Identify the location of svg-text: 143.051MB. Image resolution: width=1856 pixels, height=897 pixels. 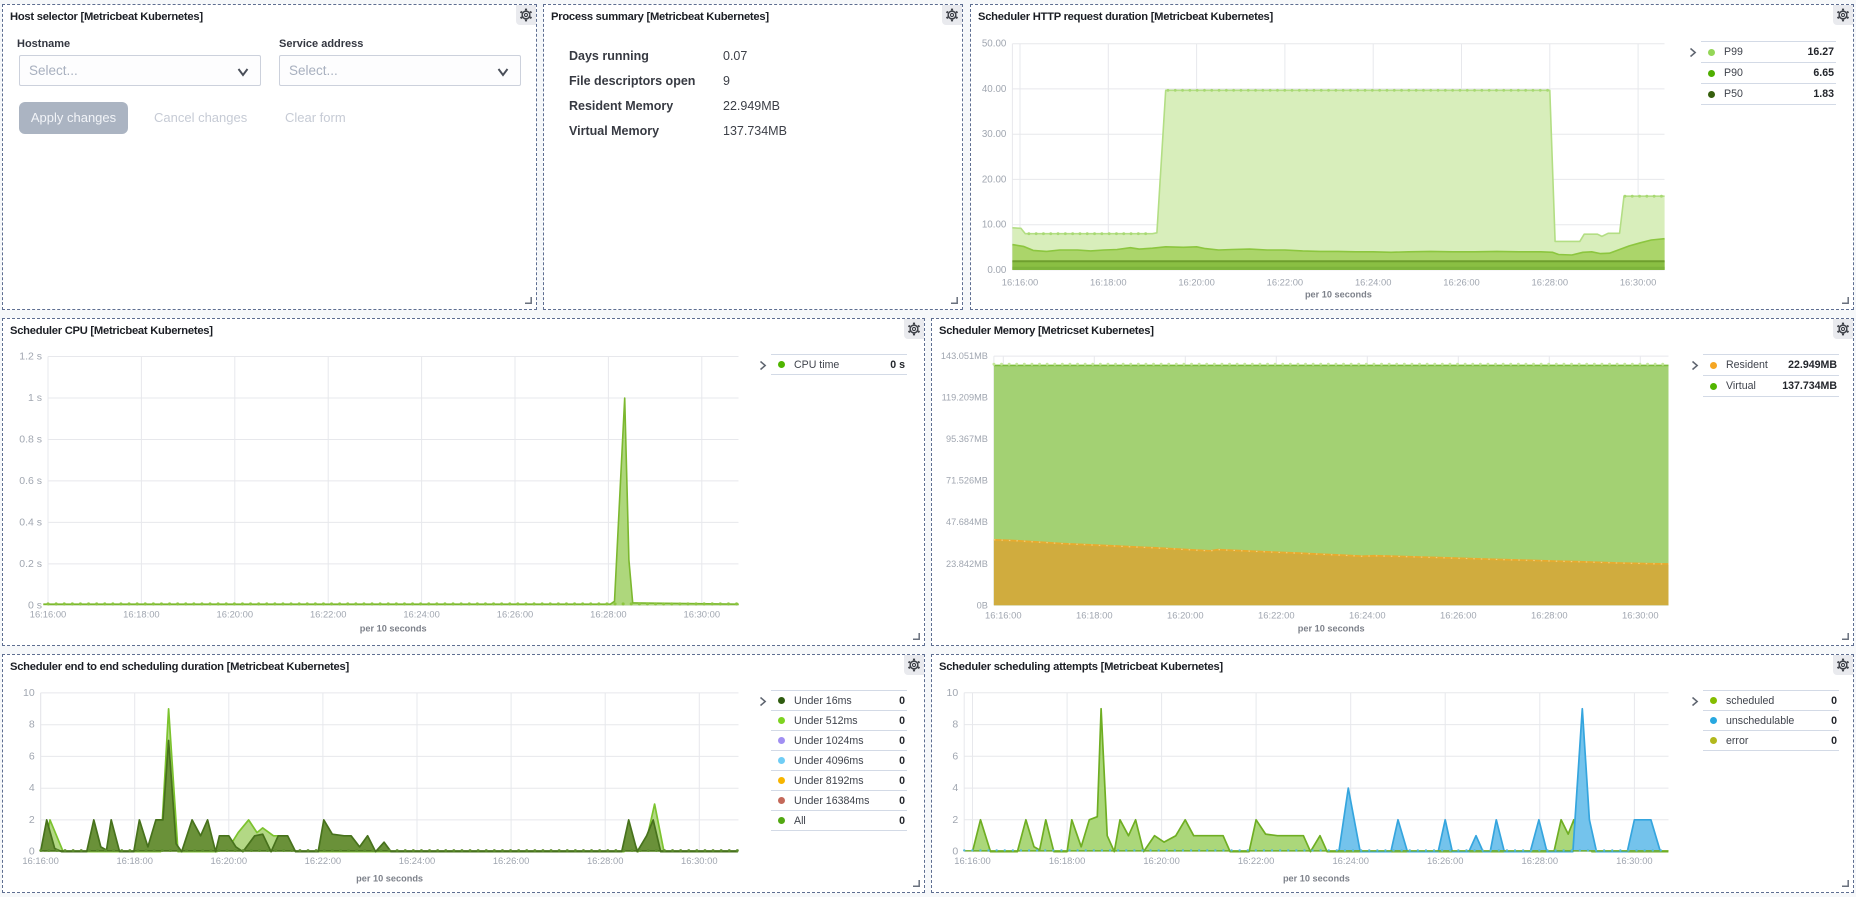
(964, 356).